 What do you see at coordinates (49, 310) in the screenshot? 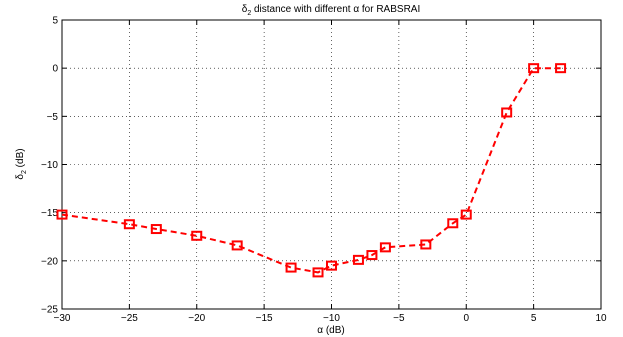
I see `y-tick-label: −25` at bounding box center [49, 310].